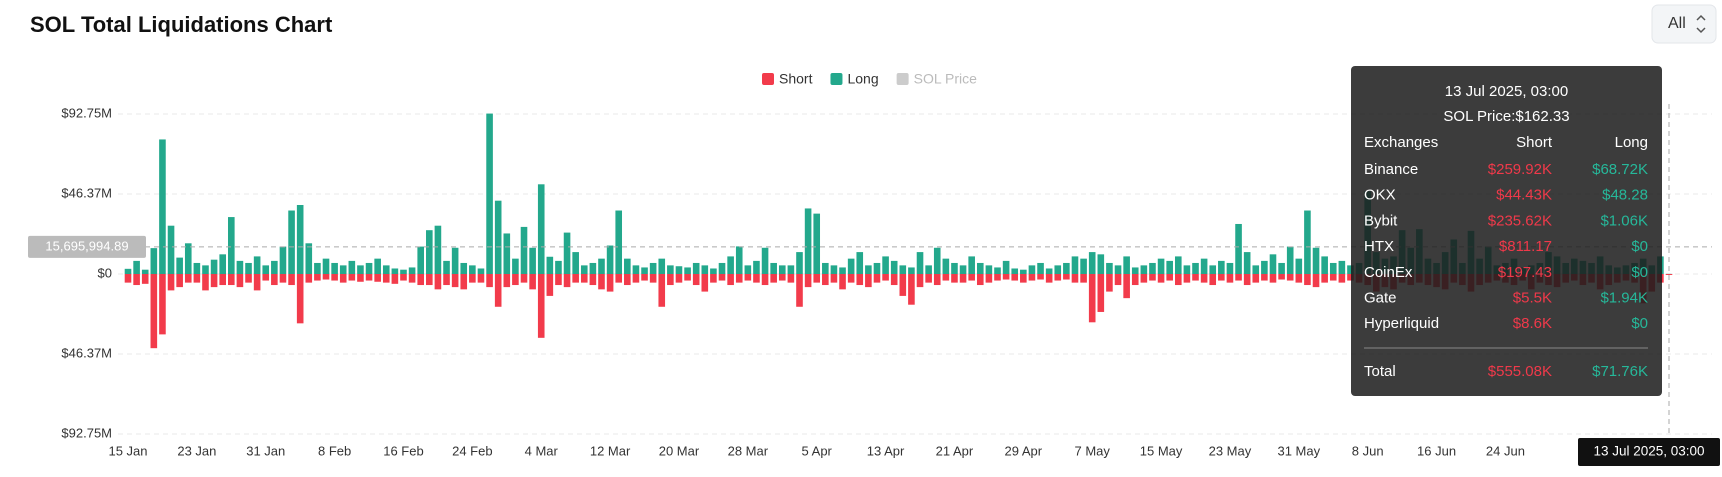 Image resolution: width=1722 pixels, height=477 pixels. Describe the element at coordinates (265, 450) in the screenshot. I see `x-tick-label: 31 Jan` at that location.